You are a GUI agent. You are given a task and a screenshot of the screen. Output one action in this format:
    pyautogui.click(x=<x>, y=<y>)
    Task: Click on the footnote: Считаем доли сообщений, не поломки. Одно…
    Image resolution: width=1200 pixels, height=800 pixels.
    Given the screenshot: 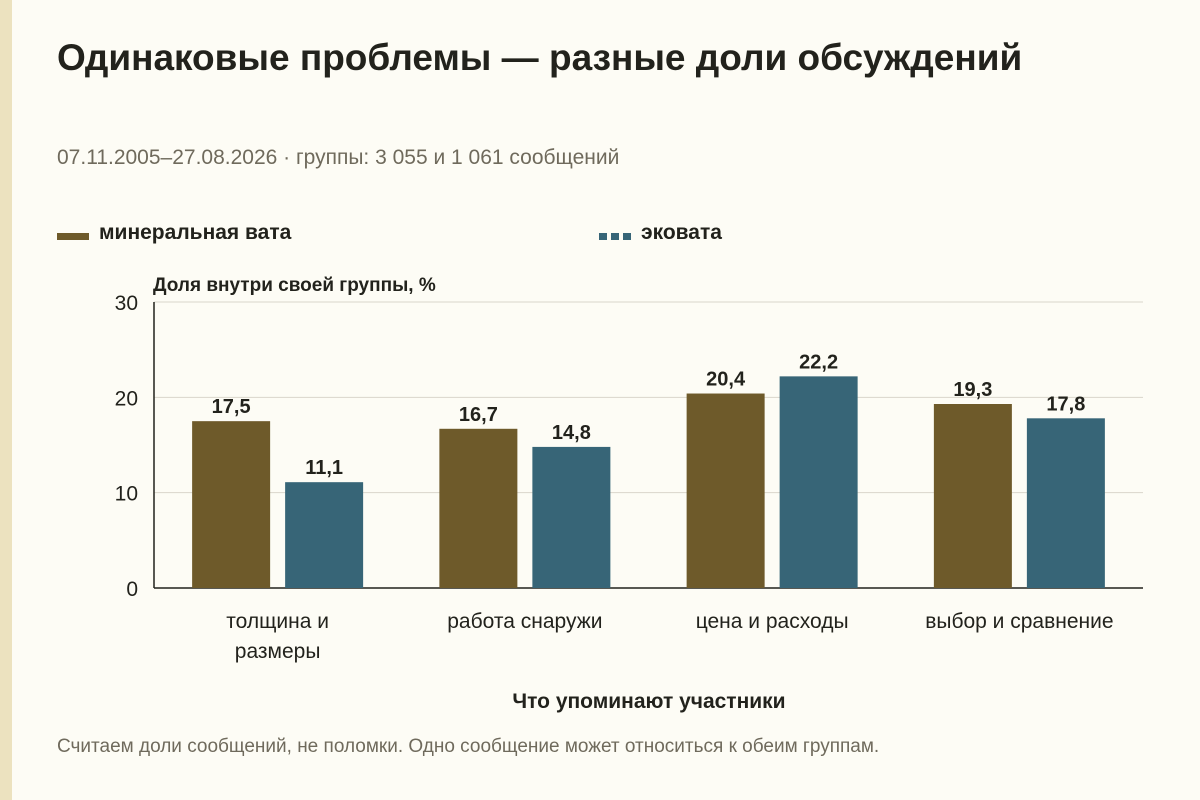 What is the action you would take?
    pyautogui.click(x=468, y=746)
    